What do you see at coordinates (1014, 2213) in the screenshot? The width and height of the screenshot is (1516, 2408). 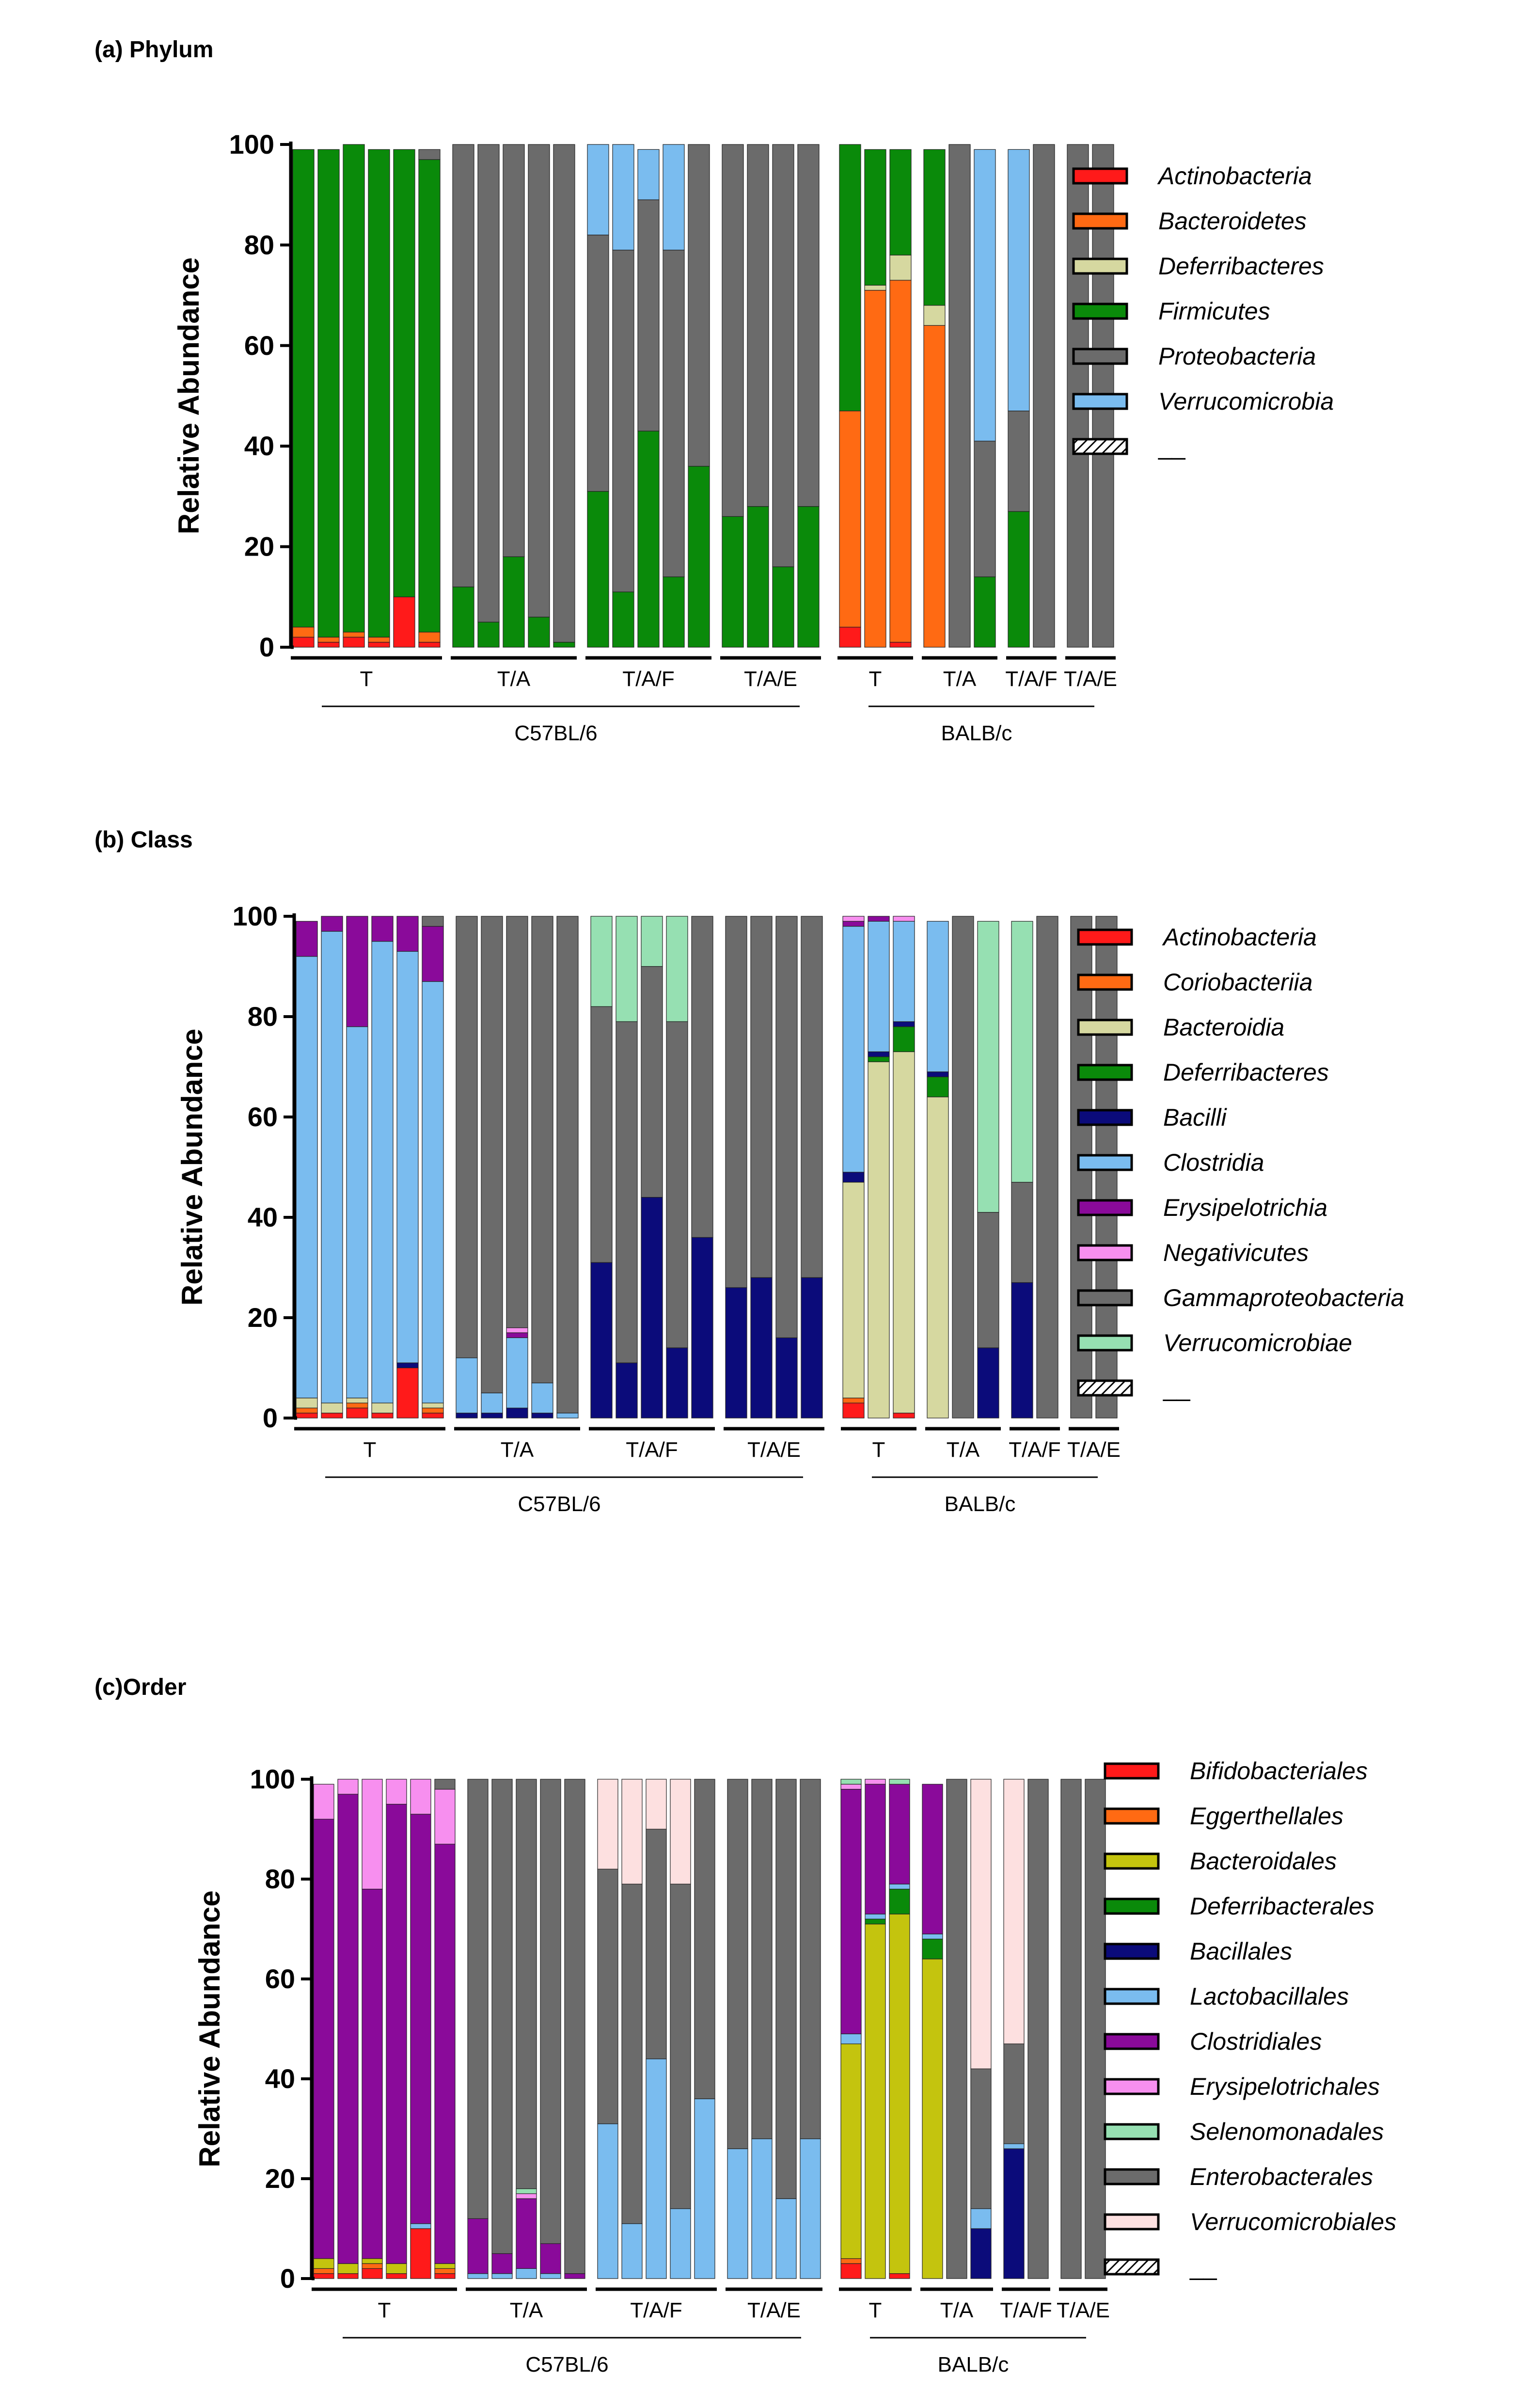 I see `bar-segment-bacillales` at bounding box center [1014, 2213].